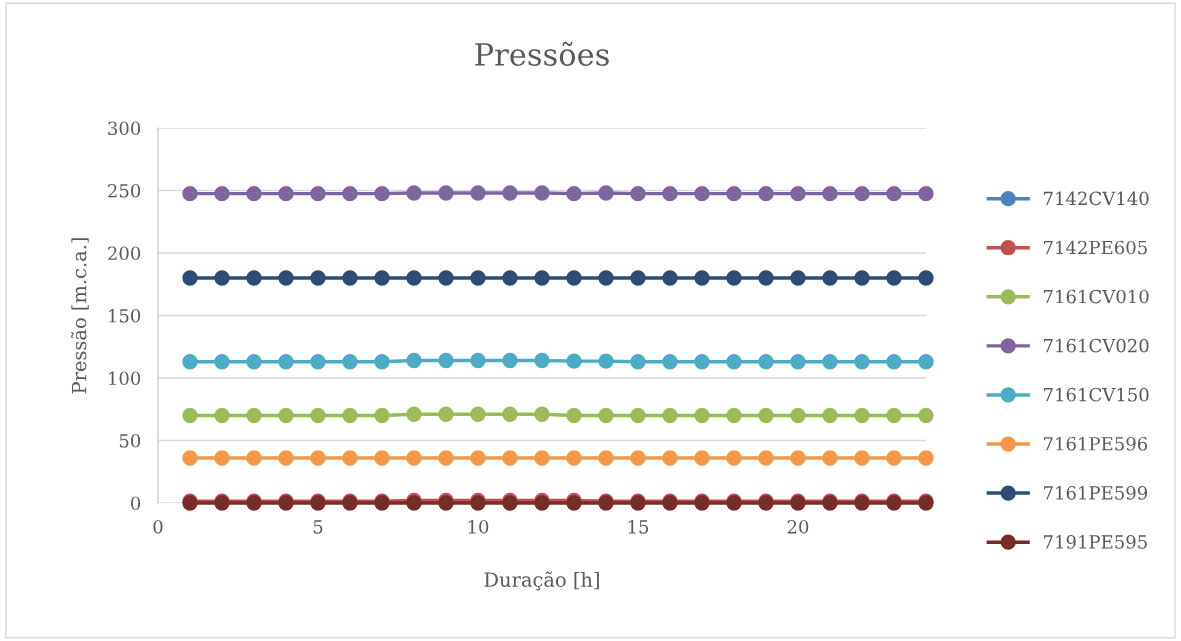 This screenshot has width=1181, height=641. I want to click on y-axis-title: Pressão [m.c.a.], so click(80, 316).